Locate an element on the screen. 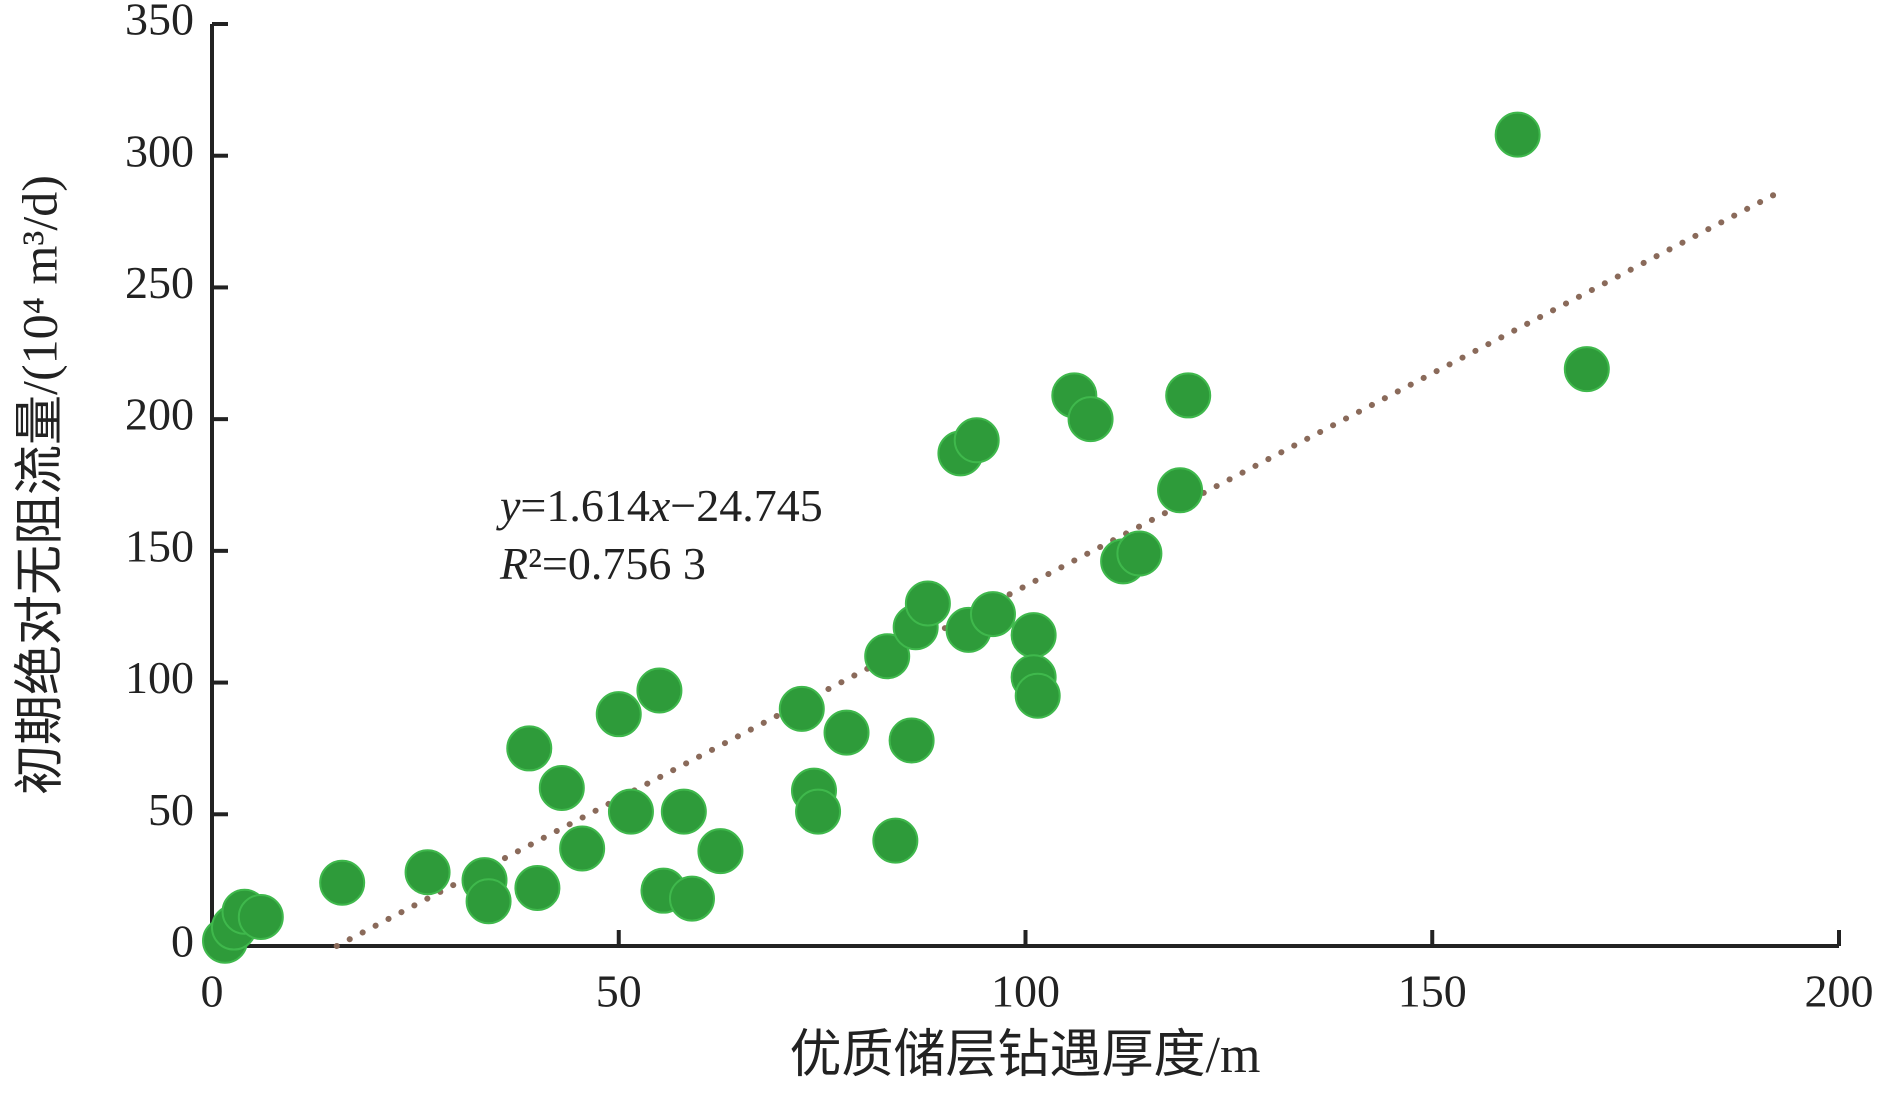 The width and height of the screenshot is (1878, 1095). x-tick-label: 100 is located at coordinates (1025, 991).